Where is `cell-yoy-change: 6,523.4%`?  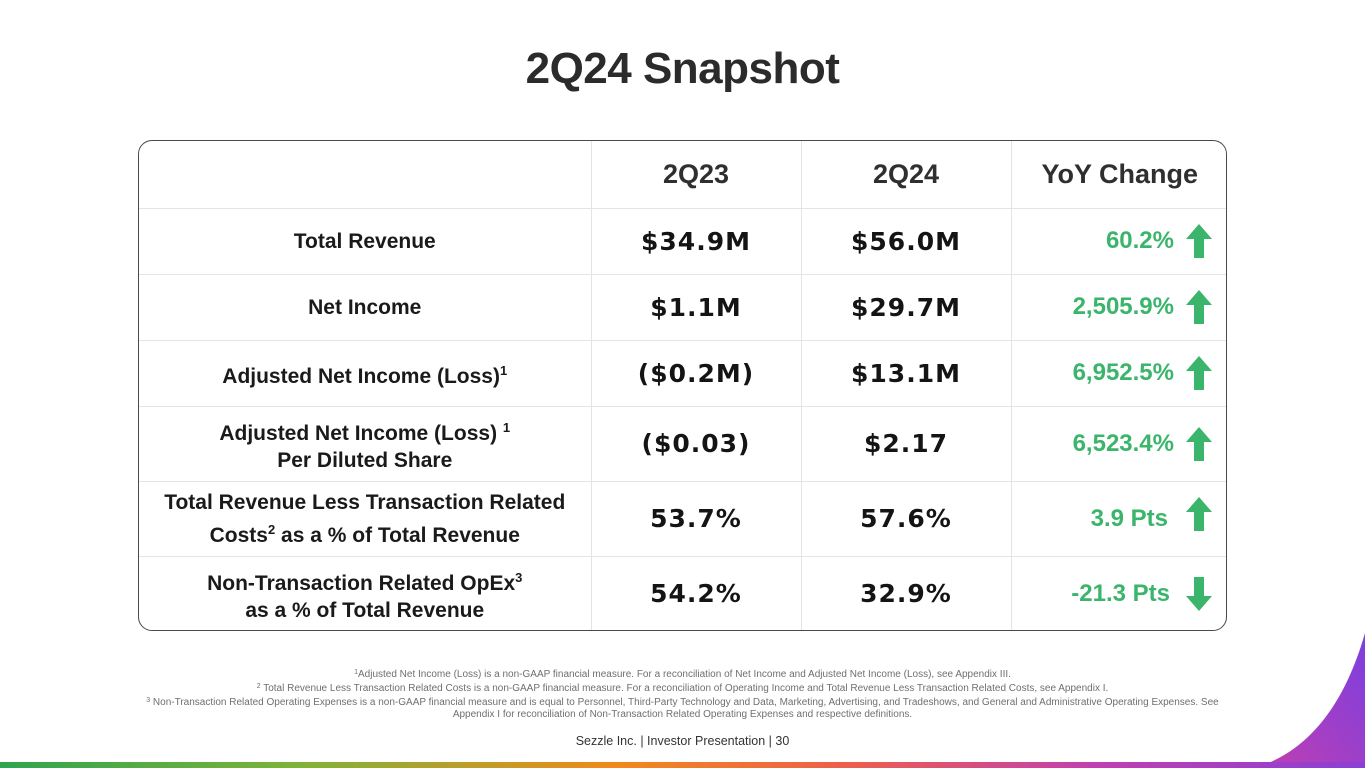
cell-yoy-change: 6,523.4% is located at coordinates (1118, 444).